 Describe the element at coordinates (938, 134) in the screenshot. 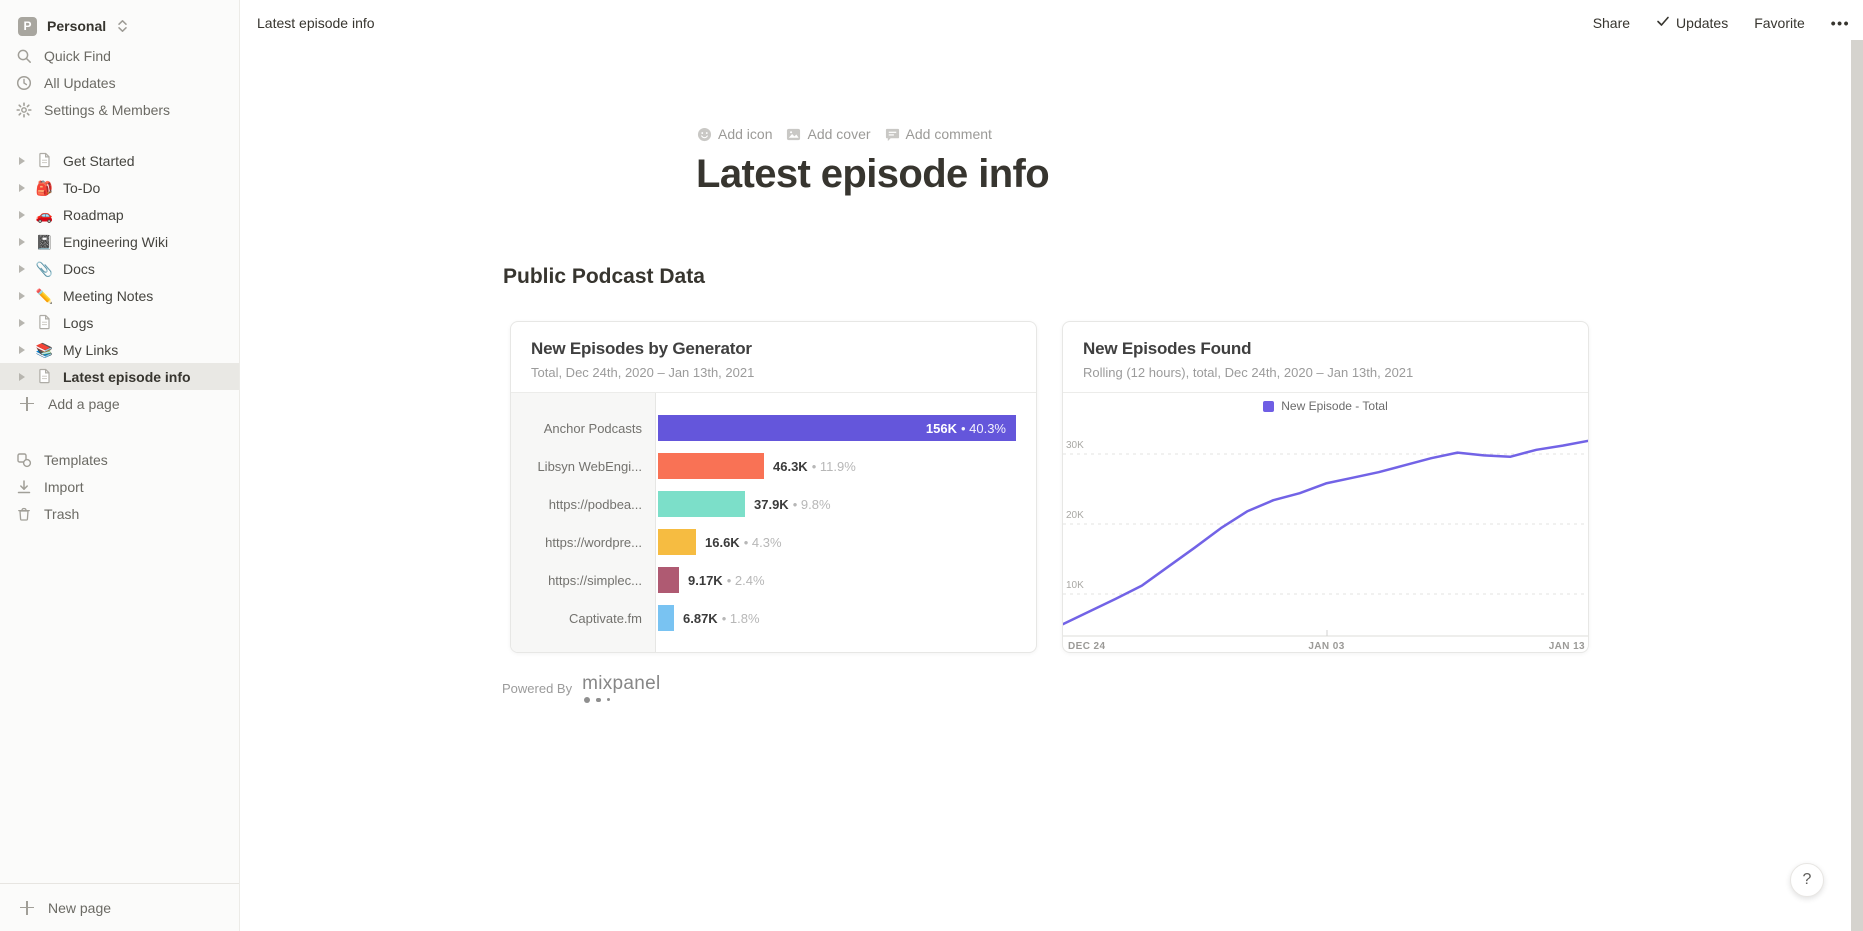

I see `add-comment-button: Add comment` at that location.